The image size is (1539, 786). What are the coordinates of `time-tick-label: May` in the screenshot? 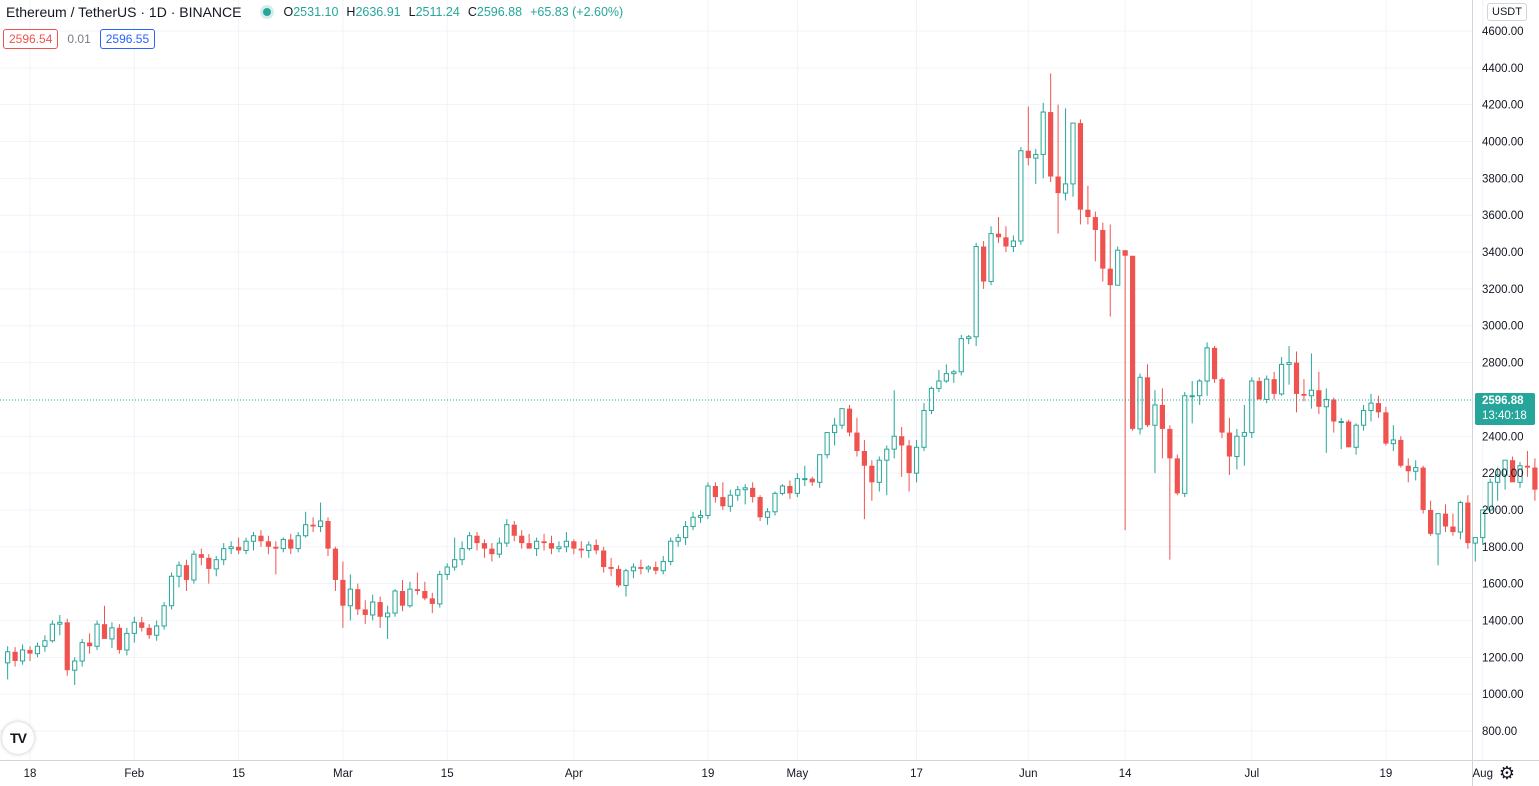 It's located at (797, 774).